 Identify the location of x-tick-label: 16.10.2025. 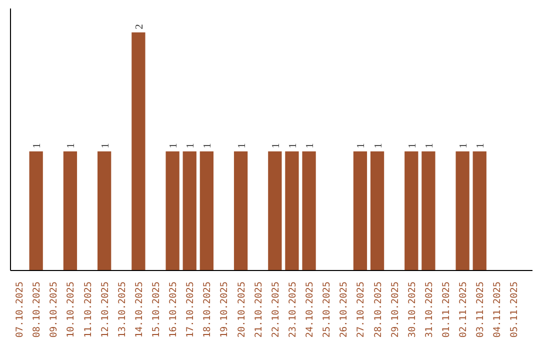
(174, 309).